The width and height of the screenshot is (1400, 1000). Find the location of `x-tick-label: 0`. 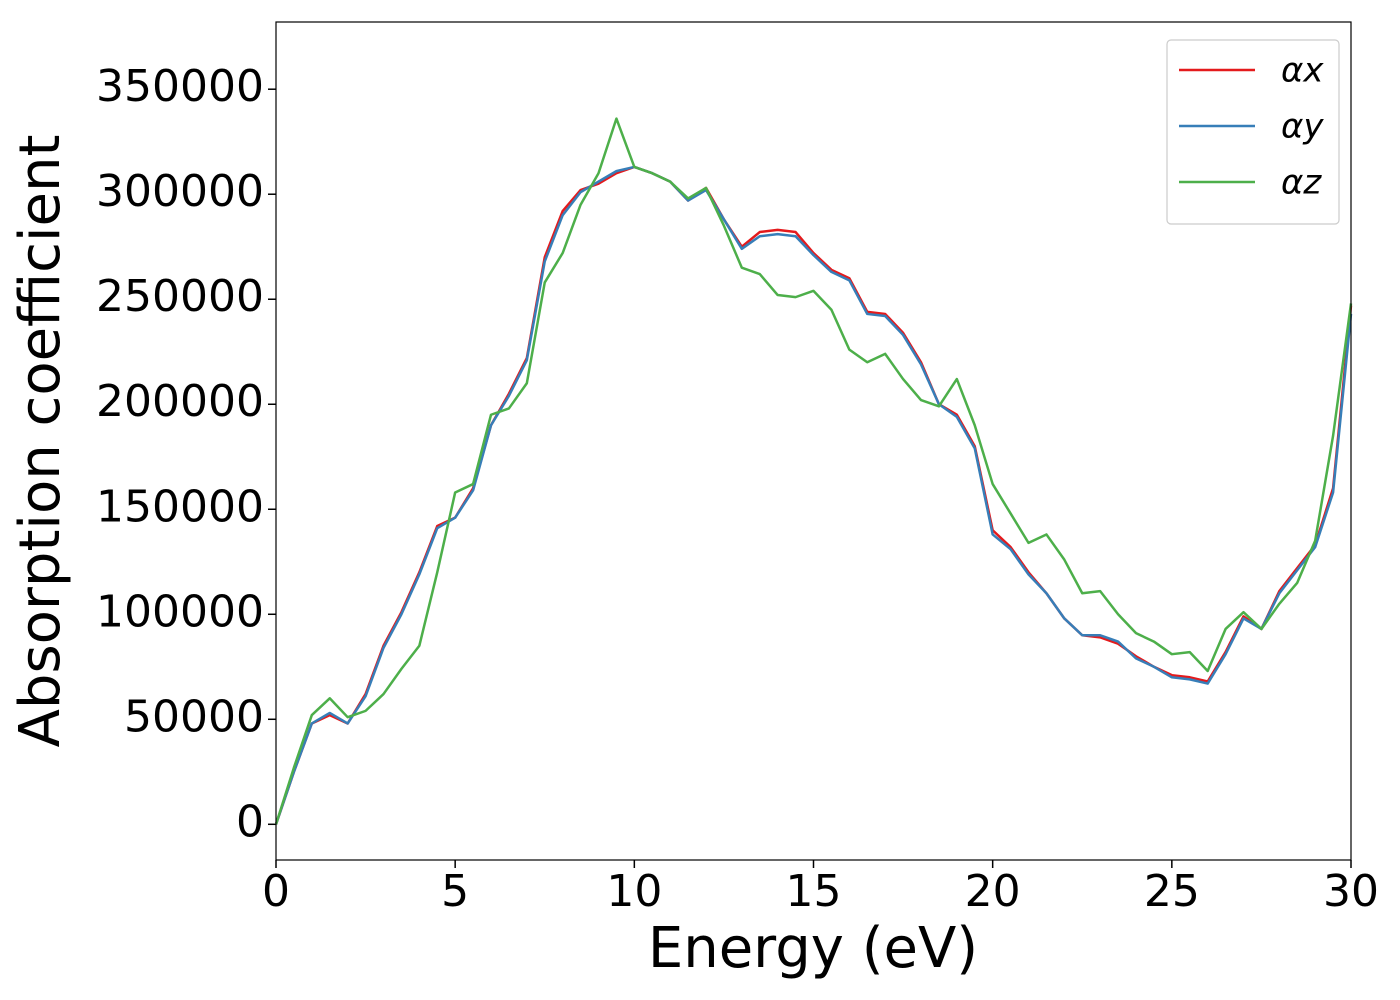

x-tick-label: 0 is located at coordinates (276, 891).